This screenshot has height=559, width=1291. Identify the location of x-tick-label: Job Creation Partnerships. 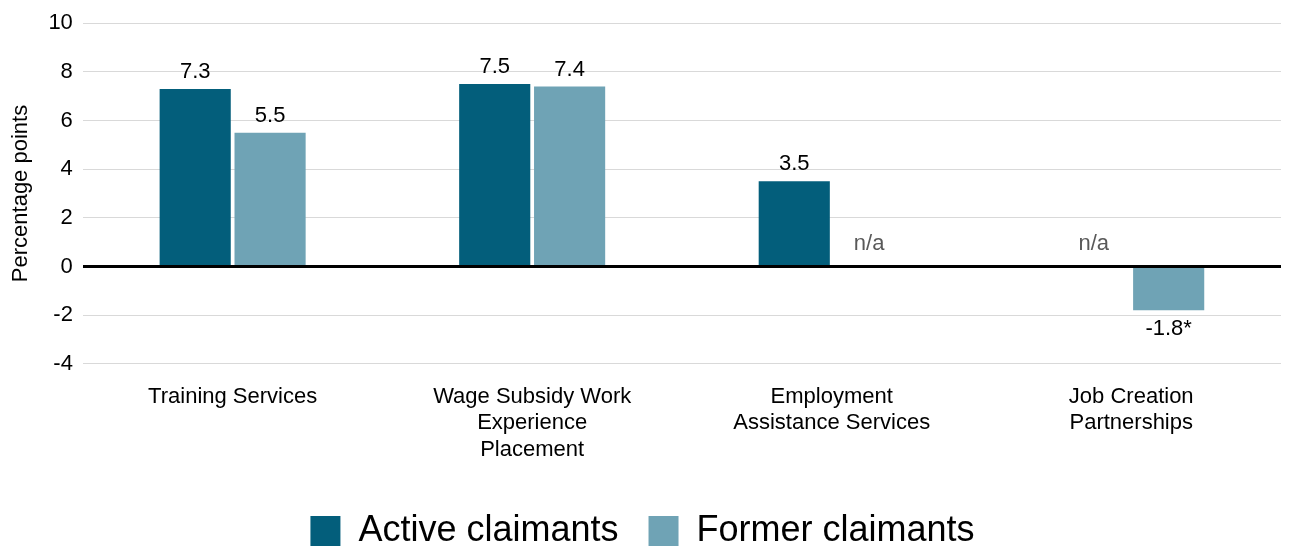
(1131, 409).